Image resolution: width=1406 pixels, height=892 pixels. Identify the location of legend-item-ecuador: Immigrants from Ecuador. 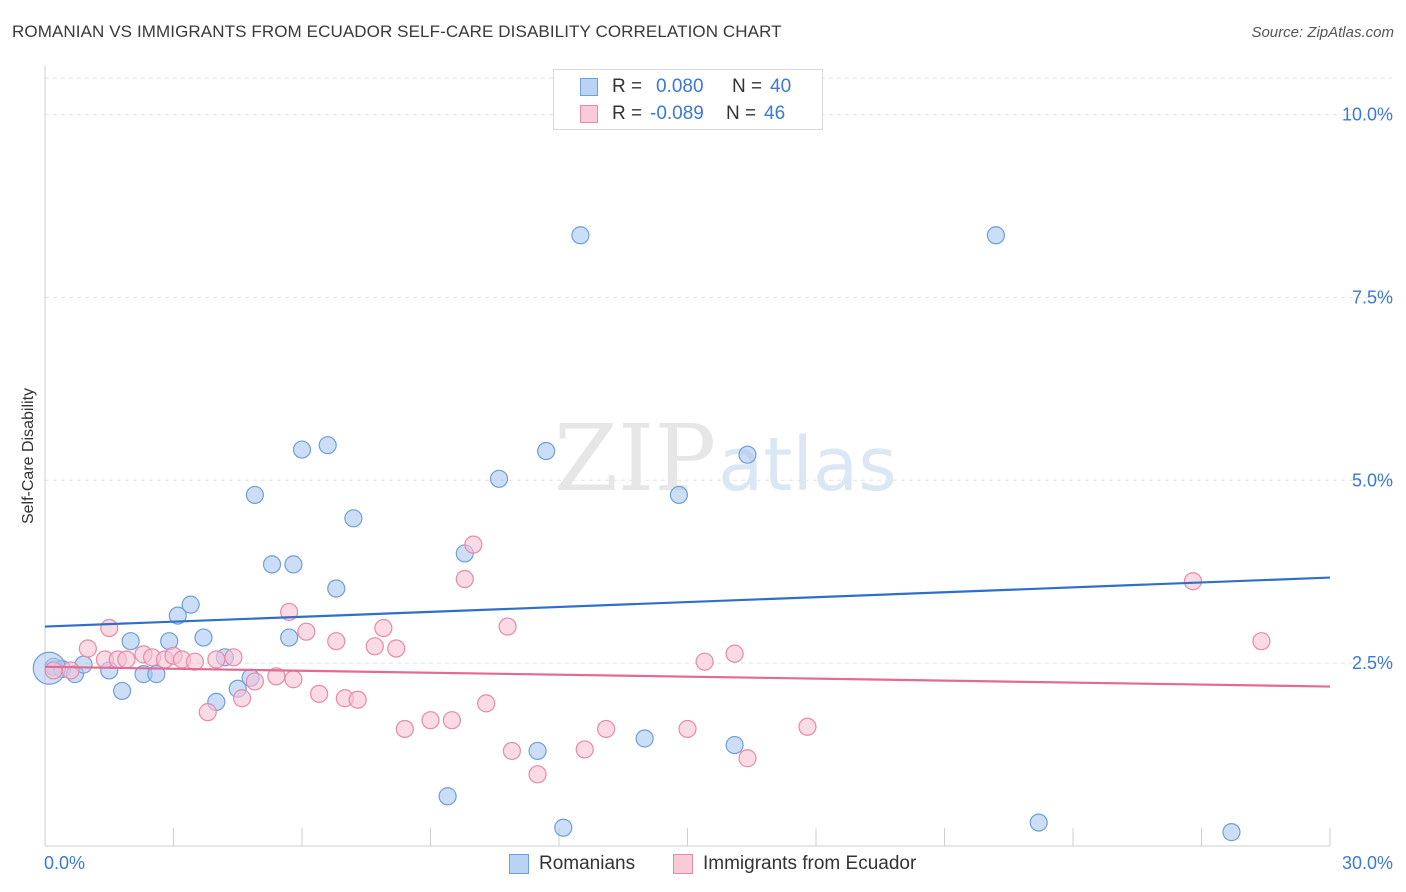
(794, 864).